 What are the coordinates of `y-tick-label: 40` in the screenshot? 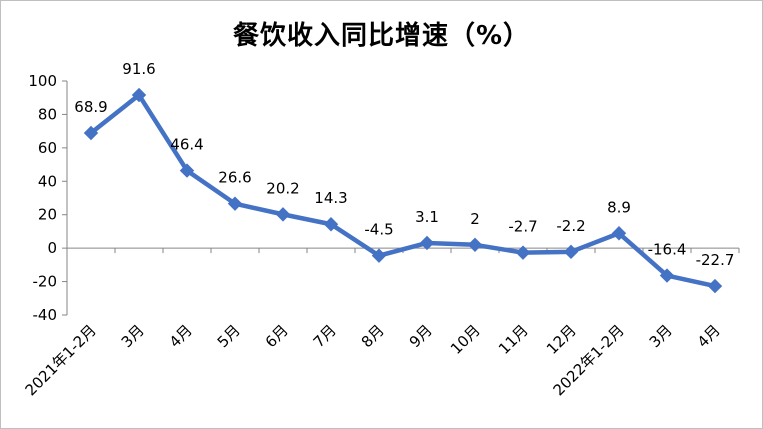 It's located at (47, 181).